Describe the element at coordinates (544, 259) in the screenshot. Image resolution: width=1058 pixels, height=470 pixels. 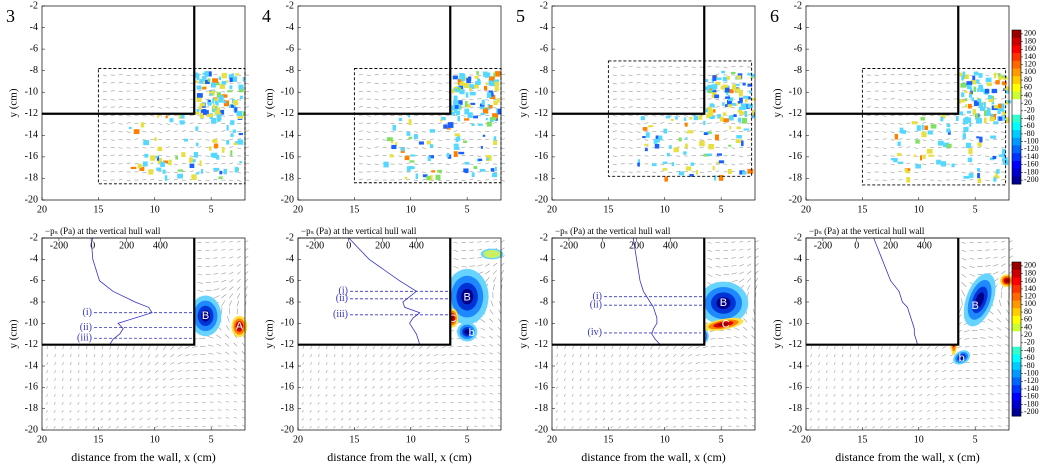
I see `y-tick-label: -4` at that location.